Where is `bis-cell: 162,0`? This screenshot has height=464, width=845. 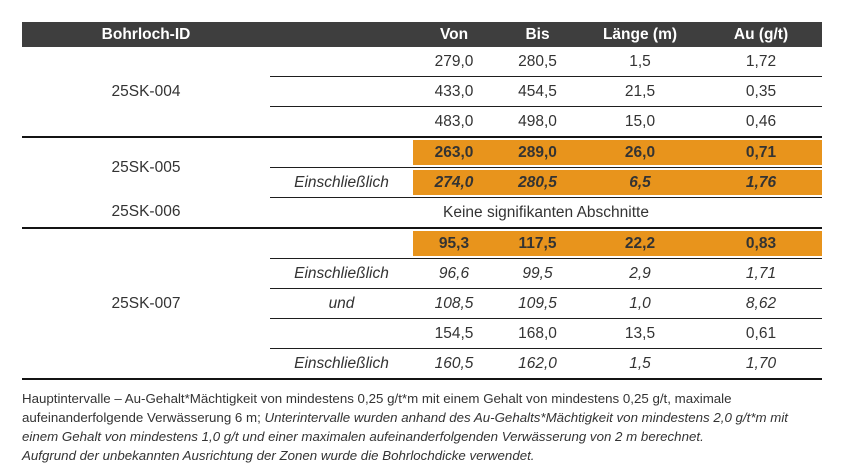
bis-cell: 162,0 is located at coordinates (537, 364).